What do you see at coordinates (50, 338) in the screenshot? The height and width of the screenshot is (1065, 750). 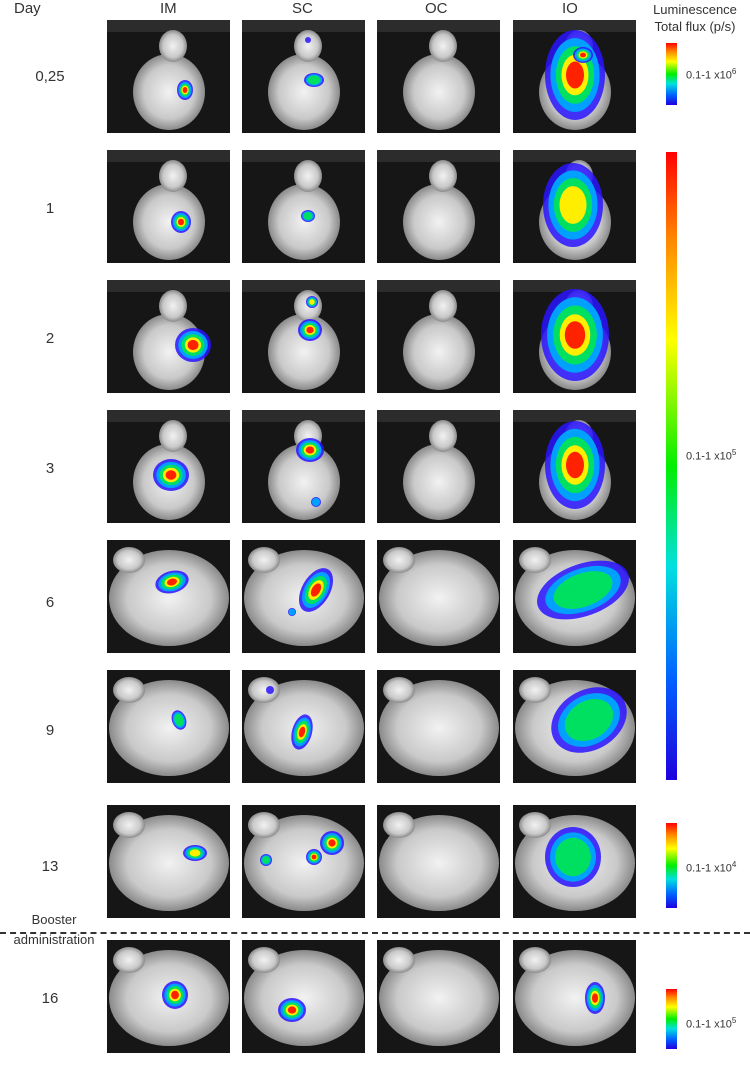 I see `day-label: 2` at bounding box center [50, 338].